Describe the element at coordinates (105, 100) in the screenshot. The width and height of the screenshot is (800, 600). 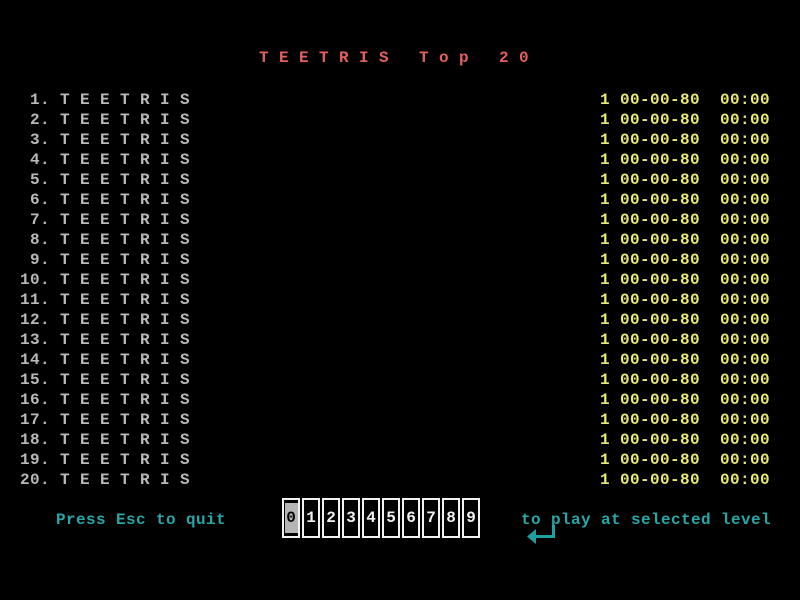
I see `score-rank-name: 1. T E E T R I S` at that location.